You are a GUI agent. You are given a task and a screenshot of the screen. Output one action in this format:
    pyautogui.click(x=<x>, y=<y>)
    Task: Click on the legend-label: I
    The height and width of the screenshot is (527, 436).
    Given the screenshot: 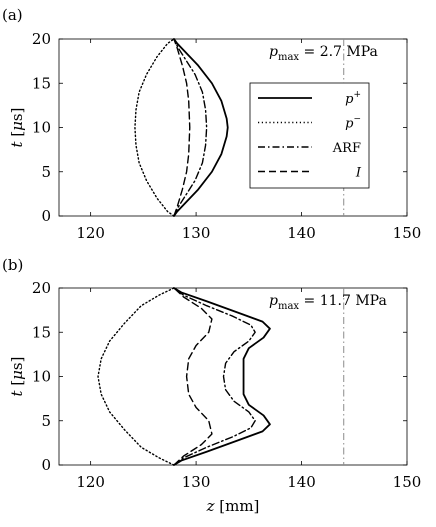 What is the action you would take?
    pyautogui.click(x=358, y=173)
    